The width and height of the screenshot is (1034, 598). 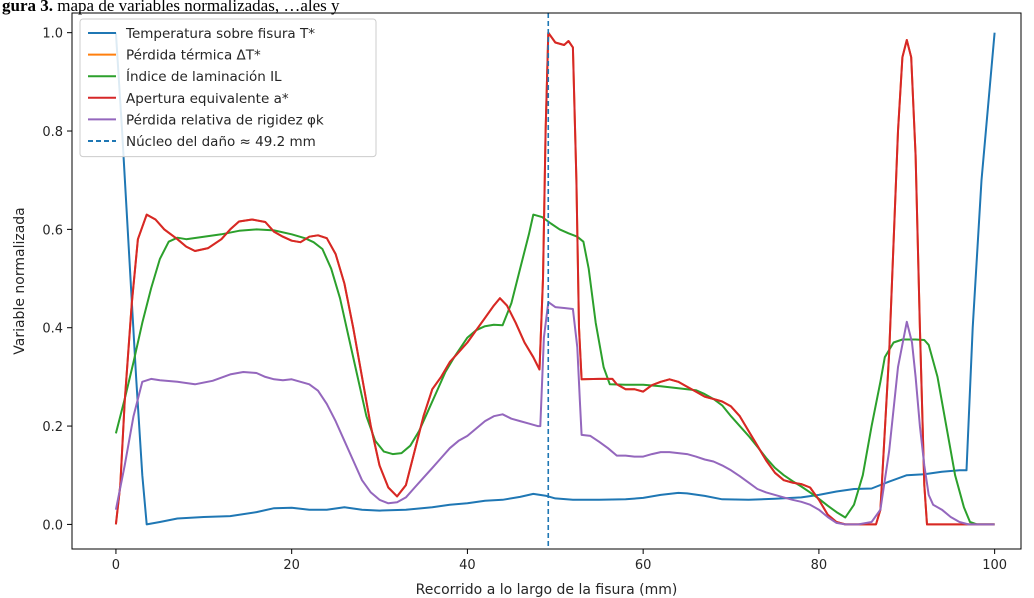 What do you see at coordinates (994, 565) in the screenshot?
I see `x-tick-label: 100` at bounding box center [994, 565].